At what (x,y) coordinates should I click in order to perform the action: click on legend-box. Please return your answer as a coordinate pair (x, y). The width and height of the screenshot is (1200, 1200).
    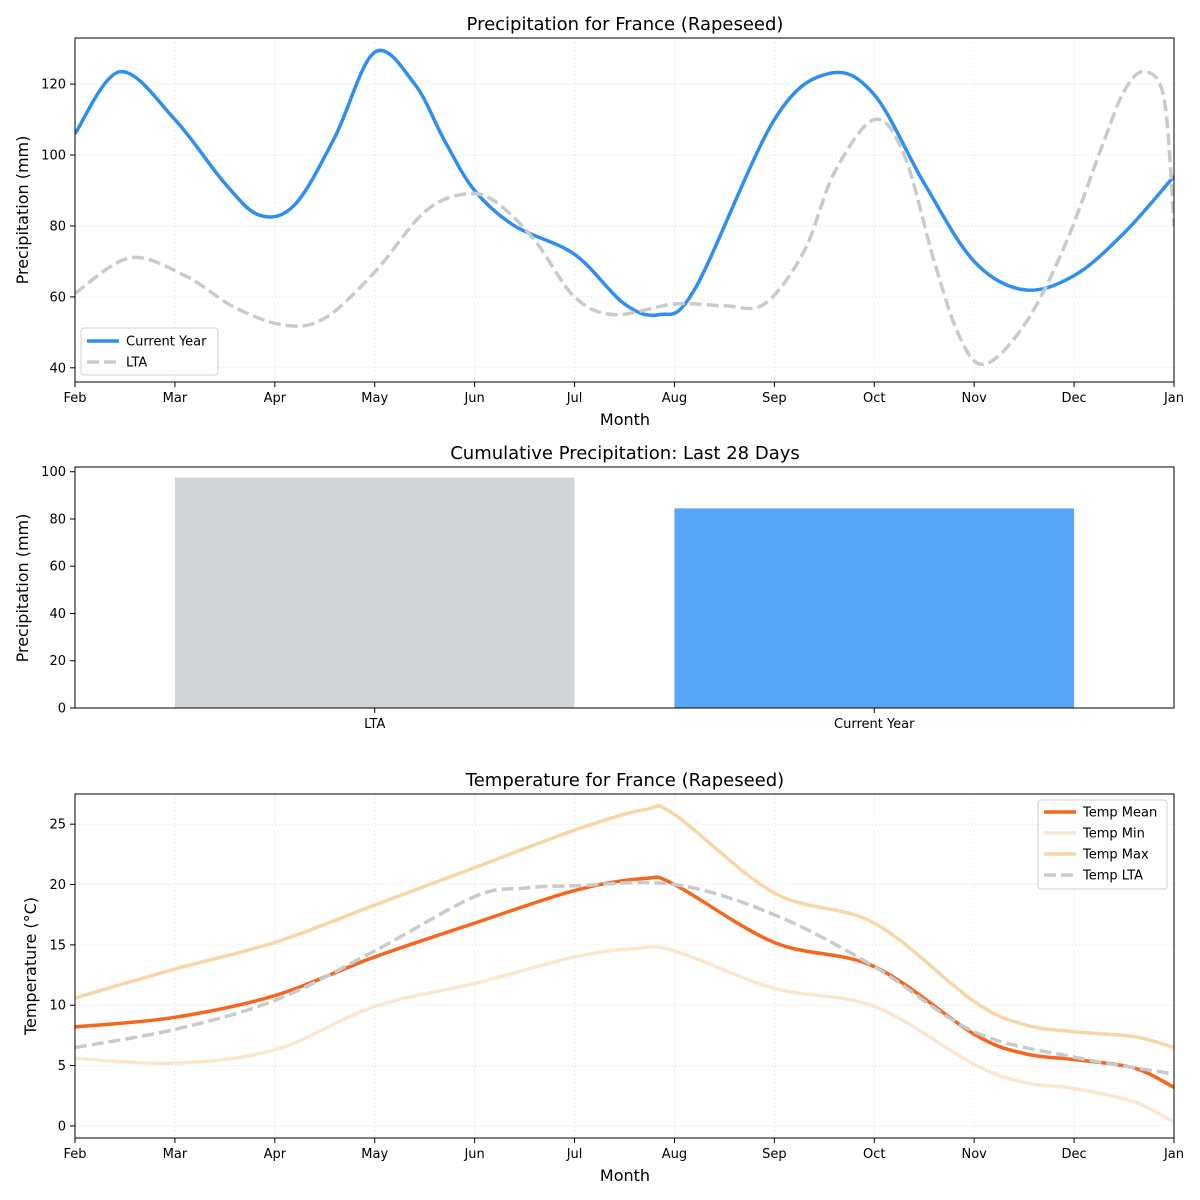
    Looking at the image, I should click on (1102, 844).